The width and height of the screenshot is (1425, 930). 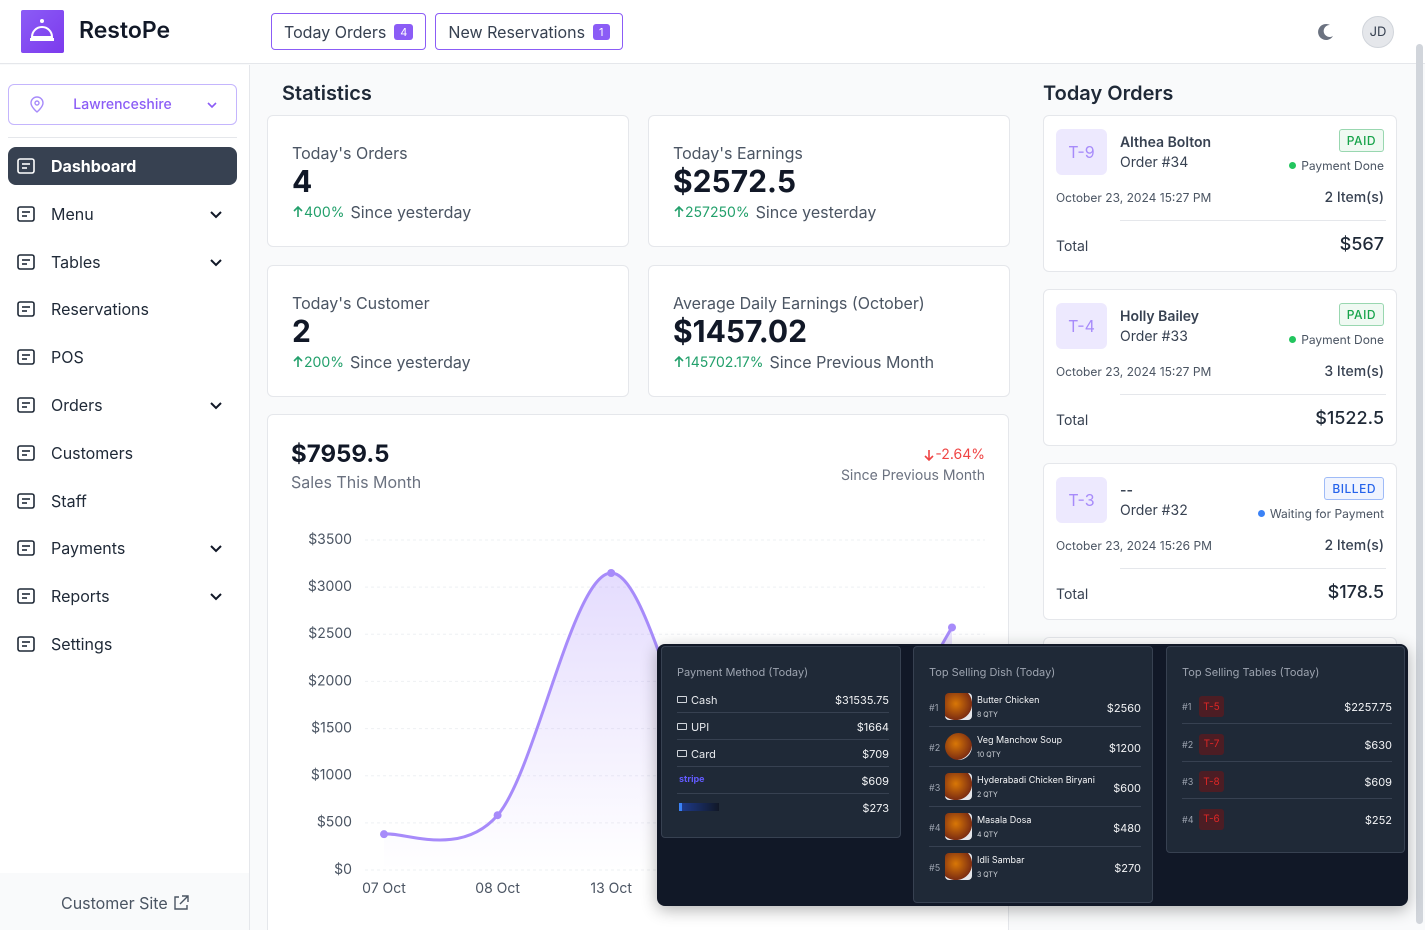 I want to click on dish-name: Idli Sambar, so click(x=1001, y=860).